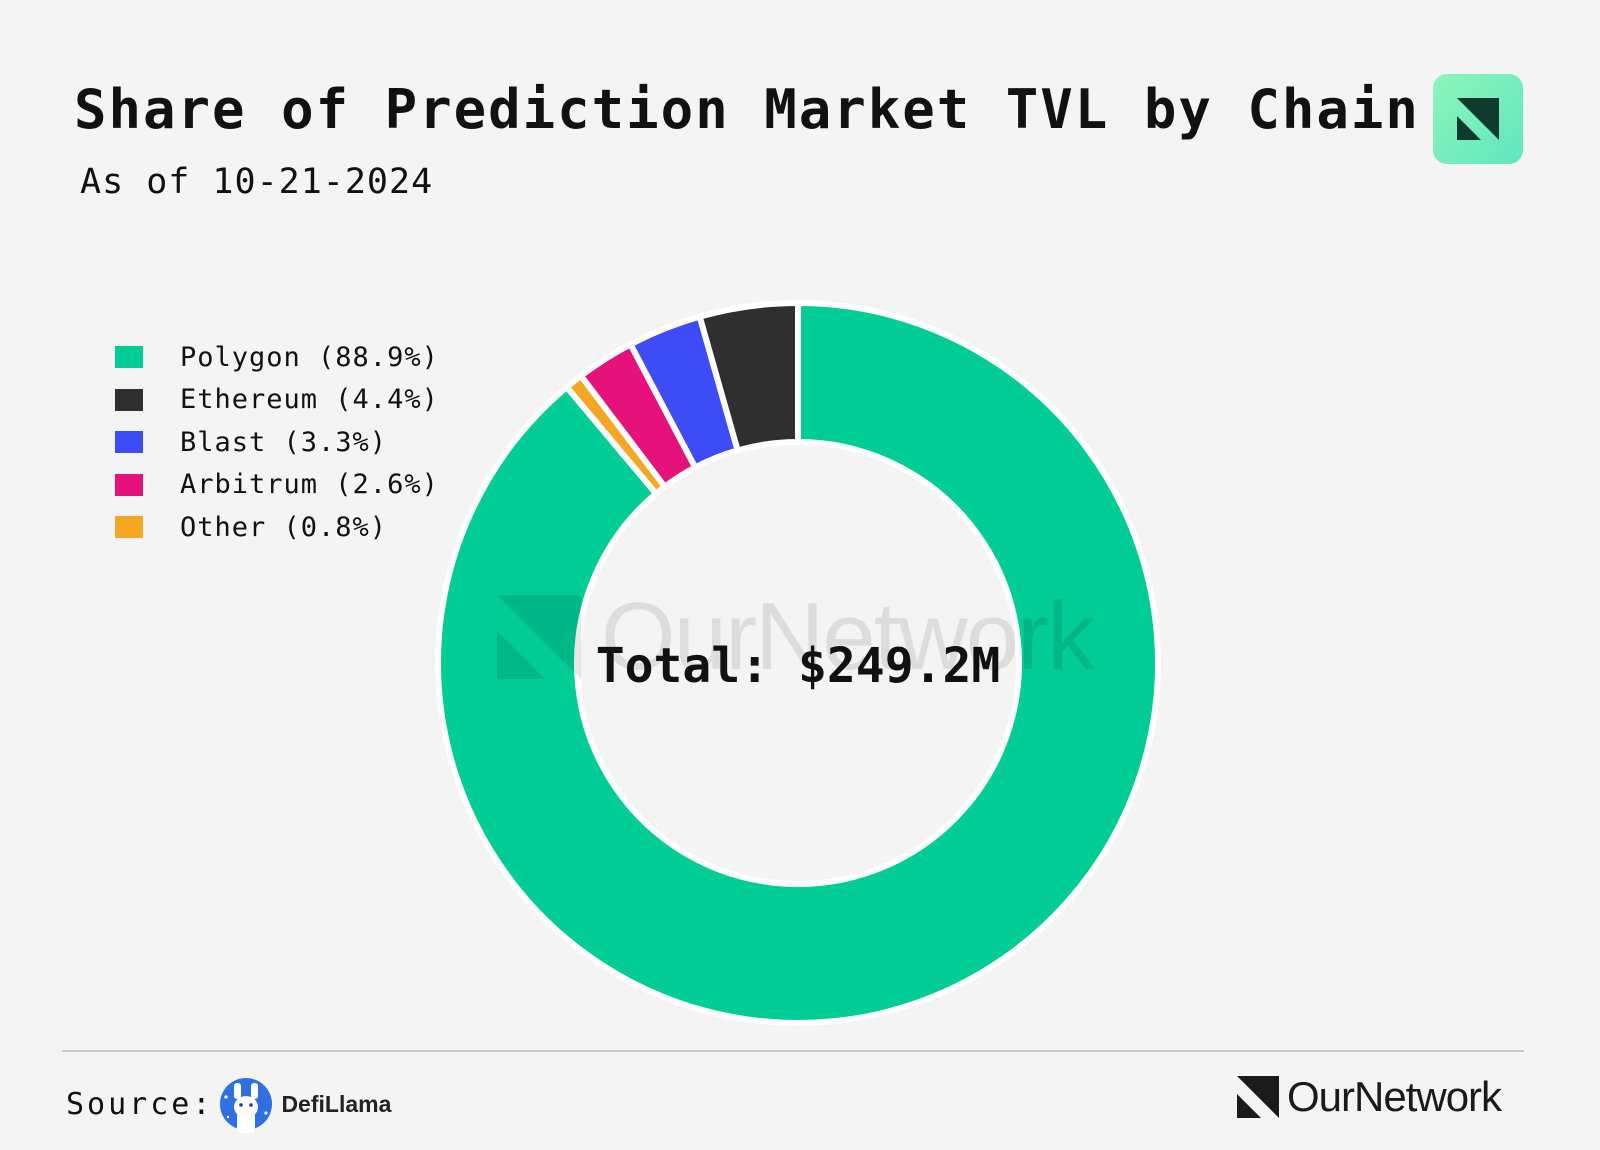 The image size is (1600, 1150). I want to click on ournetwork-logo-icon, so click(1258, 1097).